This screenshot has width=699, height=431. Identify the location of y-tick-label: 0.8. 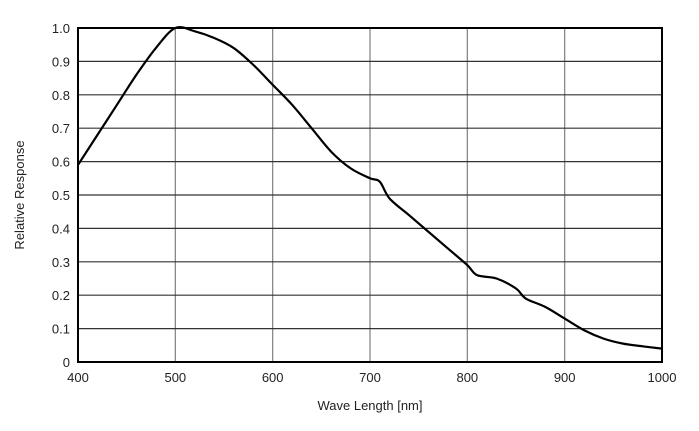
(61, 95).